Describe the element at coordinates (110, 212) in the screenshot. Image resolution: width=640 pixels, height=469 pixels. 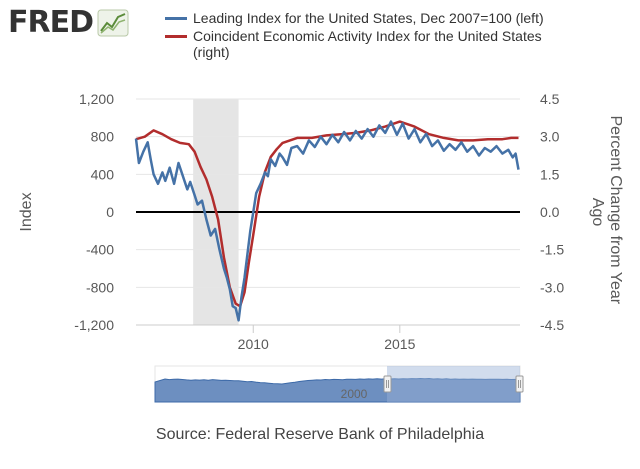
I see `y-left-tick-label: 0` at that location.